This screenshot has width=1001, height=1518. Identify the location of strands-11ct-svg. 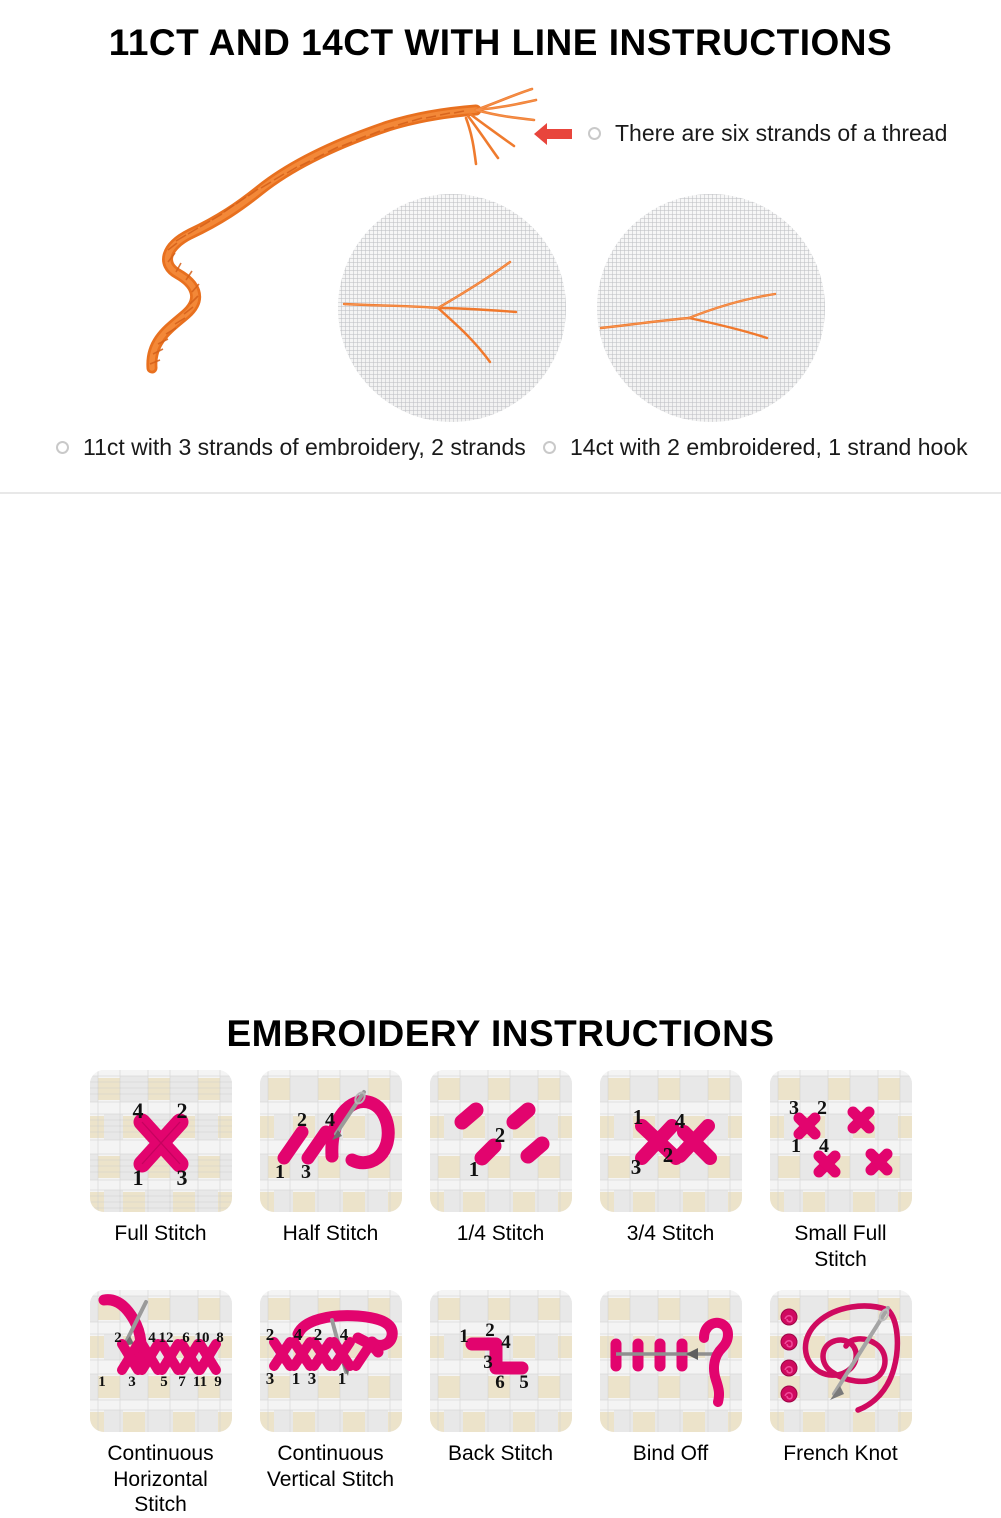
(430, 312).